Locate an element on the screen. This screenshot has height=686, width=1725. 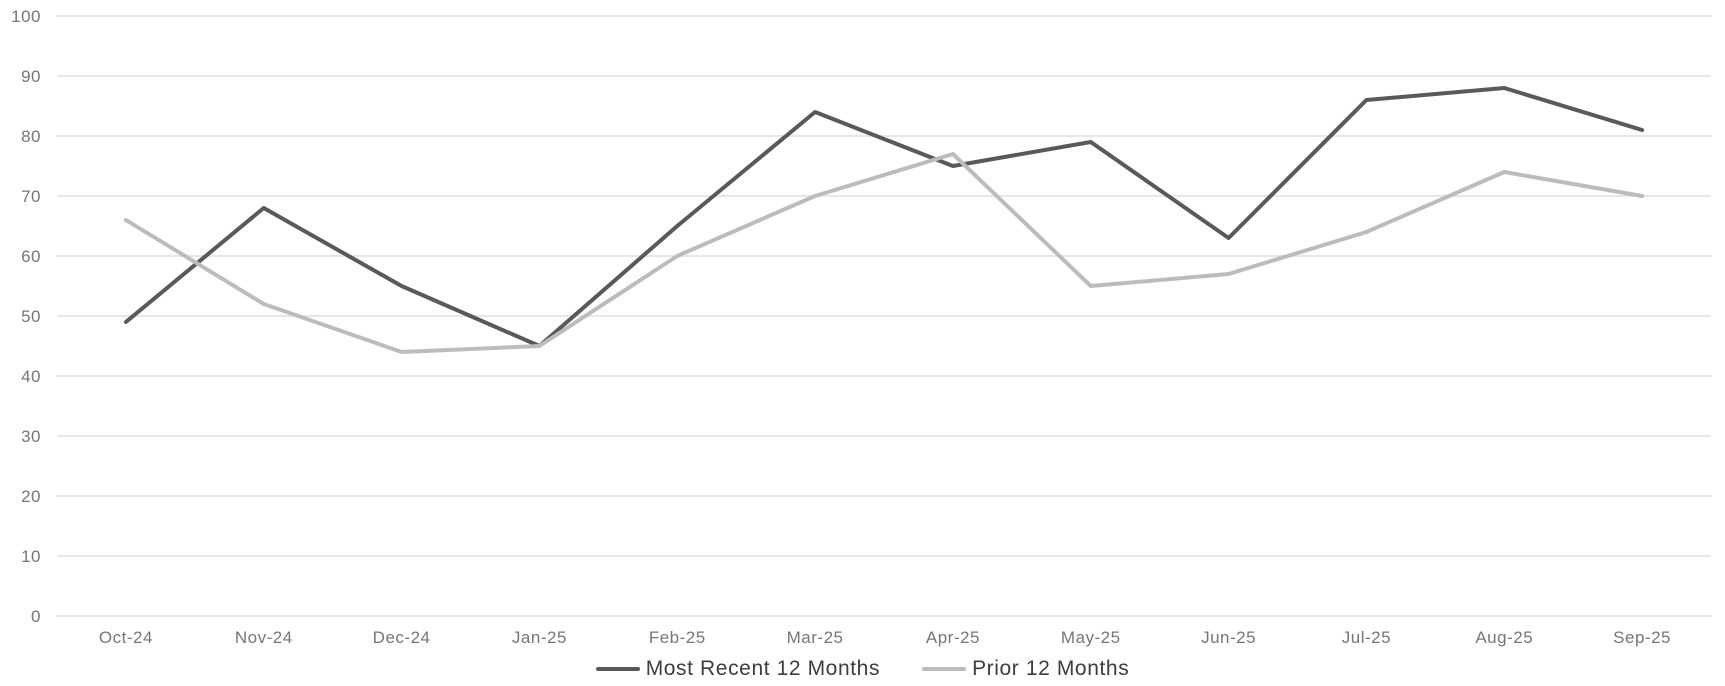
chart-legend: Most Recent 12 Months Prior 12 Months is located at coordinates (862, 669).